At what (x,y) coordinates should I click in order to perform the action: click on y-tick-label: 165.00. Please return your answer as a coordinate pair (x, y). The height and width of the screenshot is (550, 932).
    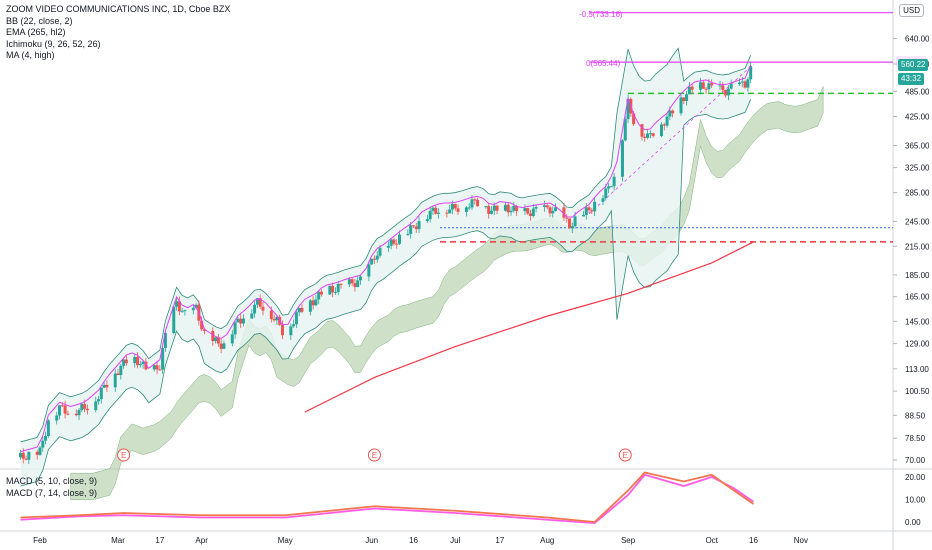
    Looking at the image, I should click on (917, 297).